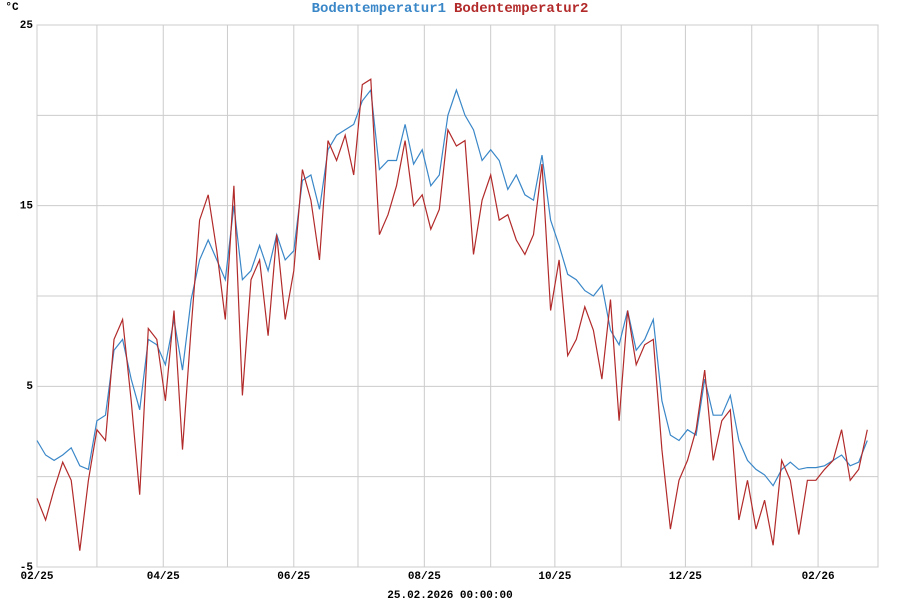 The width and height of the screenshot is (900, 600). What do you see at coordinates (163, 577) in the screenshot?
I see `x-tick-label: 04/25` at bounding box center [163, 577].